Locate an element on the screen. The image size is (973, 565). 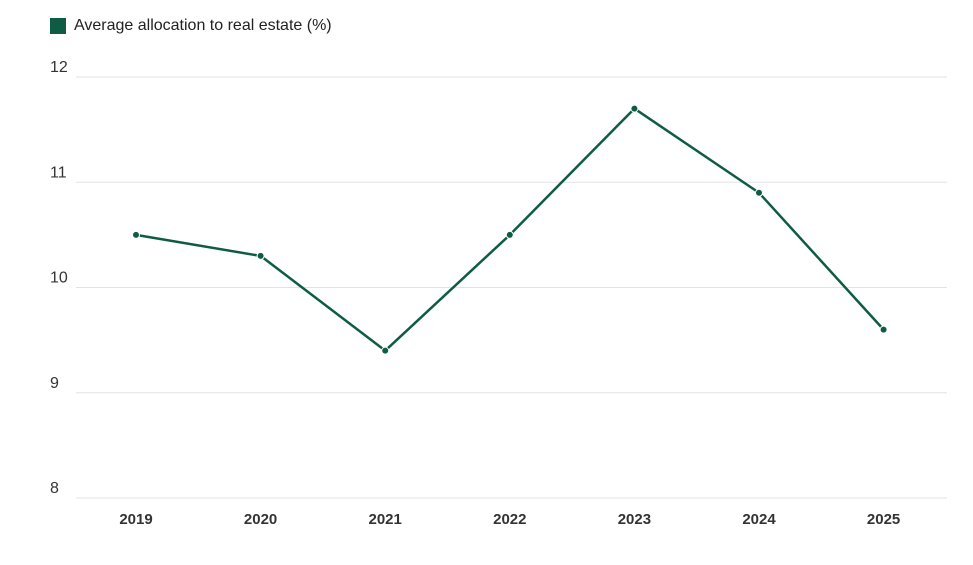
x-tick-label-2024: 2024 is located at coordinates (759, 519).